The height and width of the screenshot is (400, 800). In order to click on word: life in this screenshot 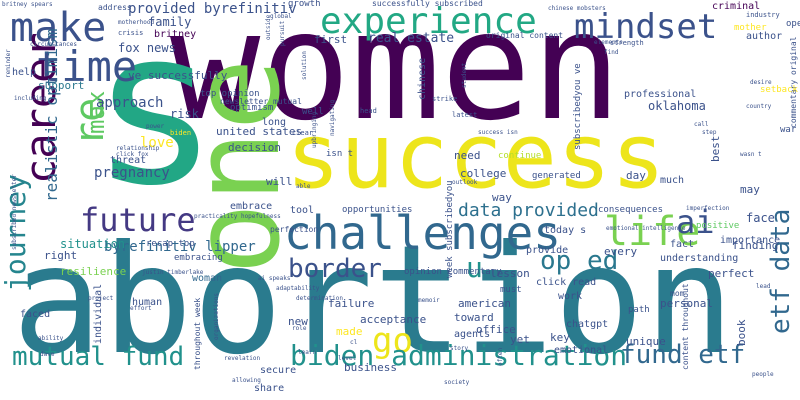, I will do `click(652, 232)`.